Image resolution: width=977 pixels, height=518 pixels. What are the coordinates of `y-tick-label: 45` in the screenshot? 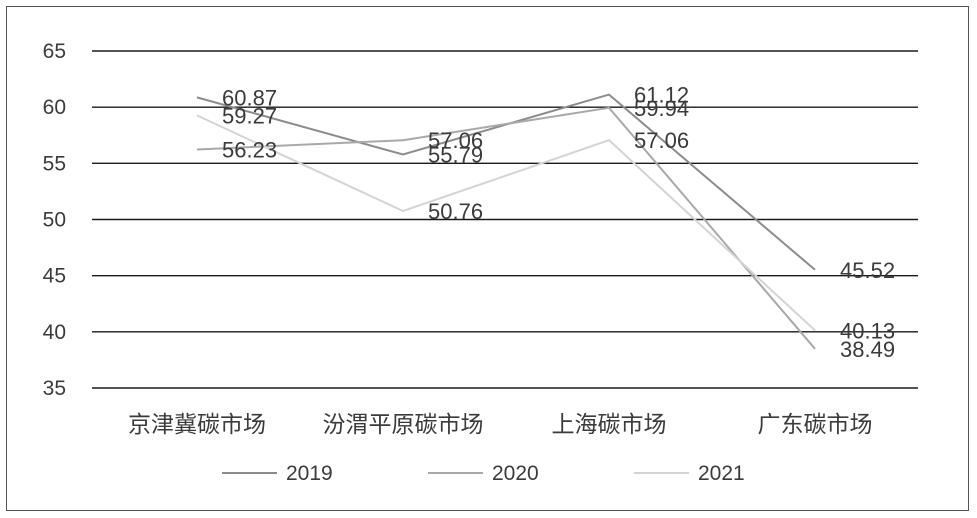 It's located at (54, 276).